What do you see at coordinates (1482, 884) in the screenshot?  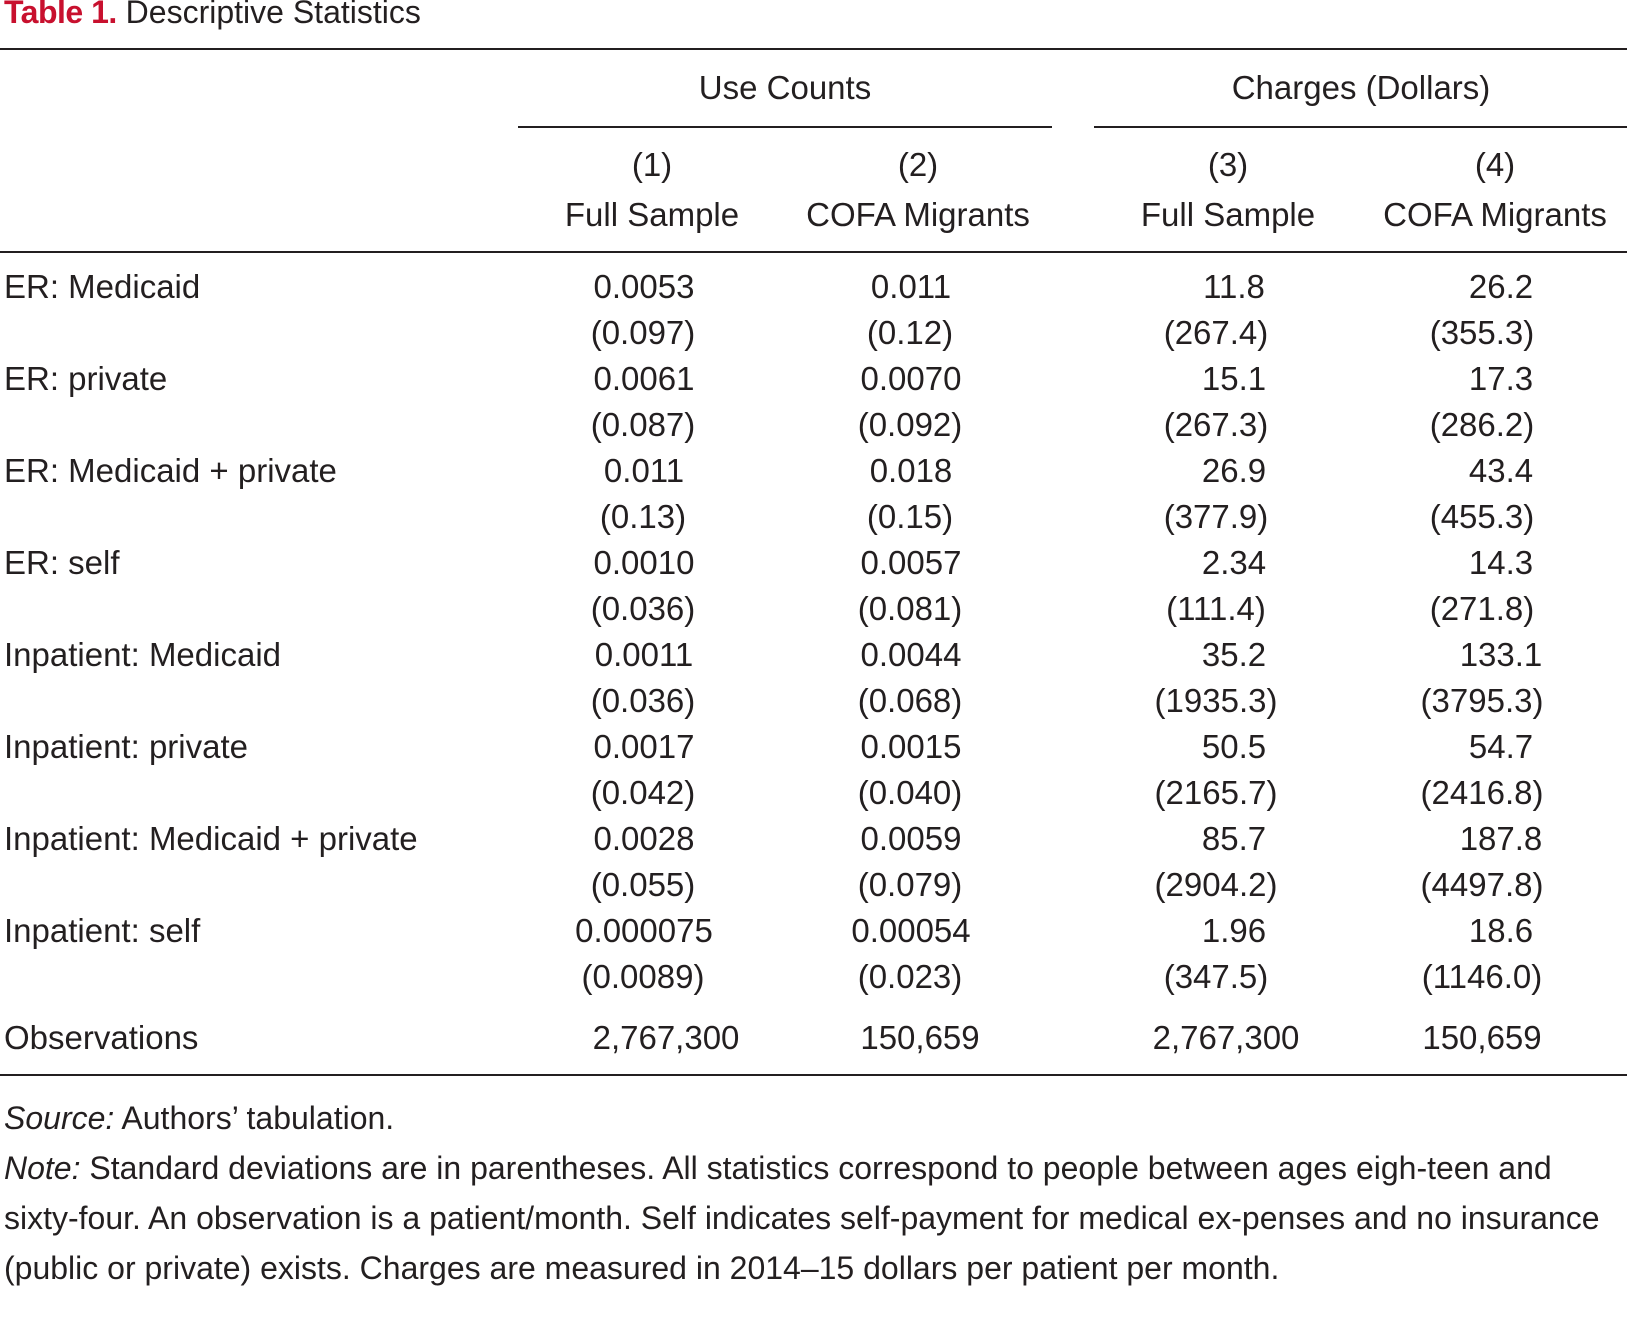 I see `sd-value: (4497.8)` at bounding box center [1482, 884].